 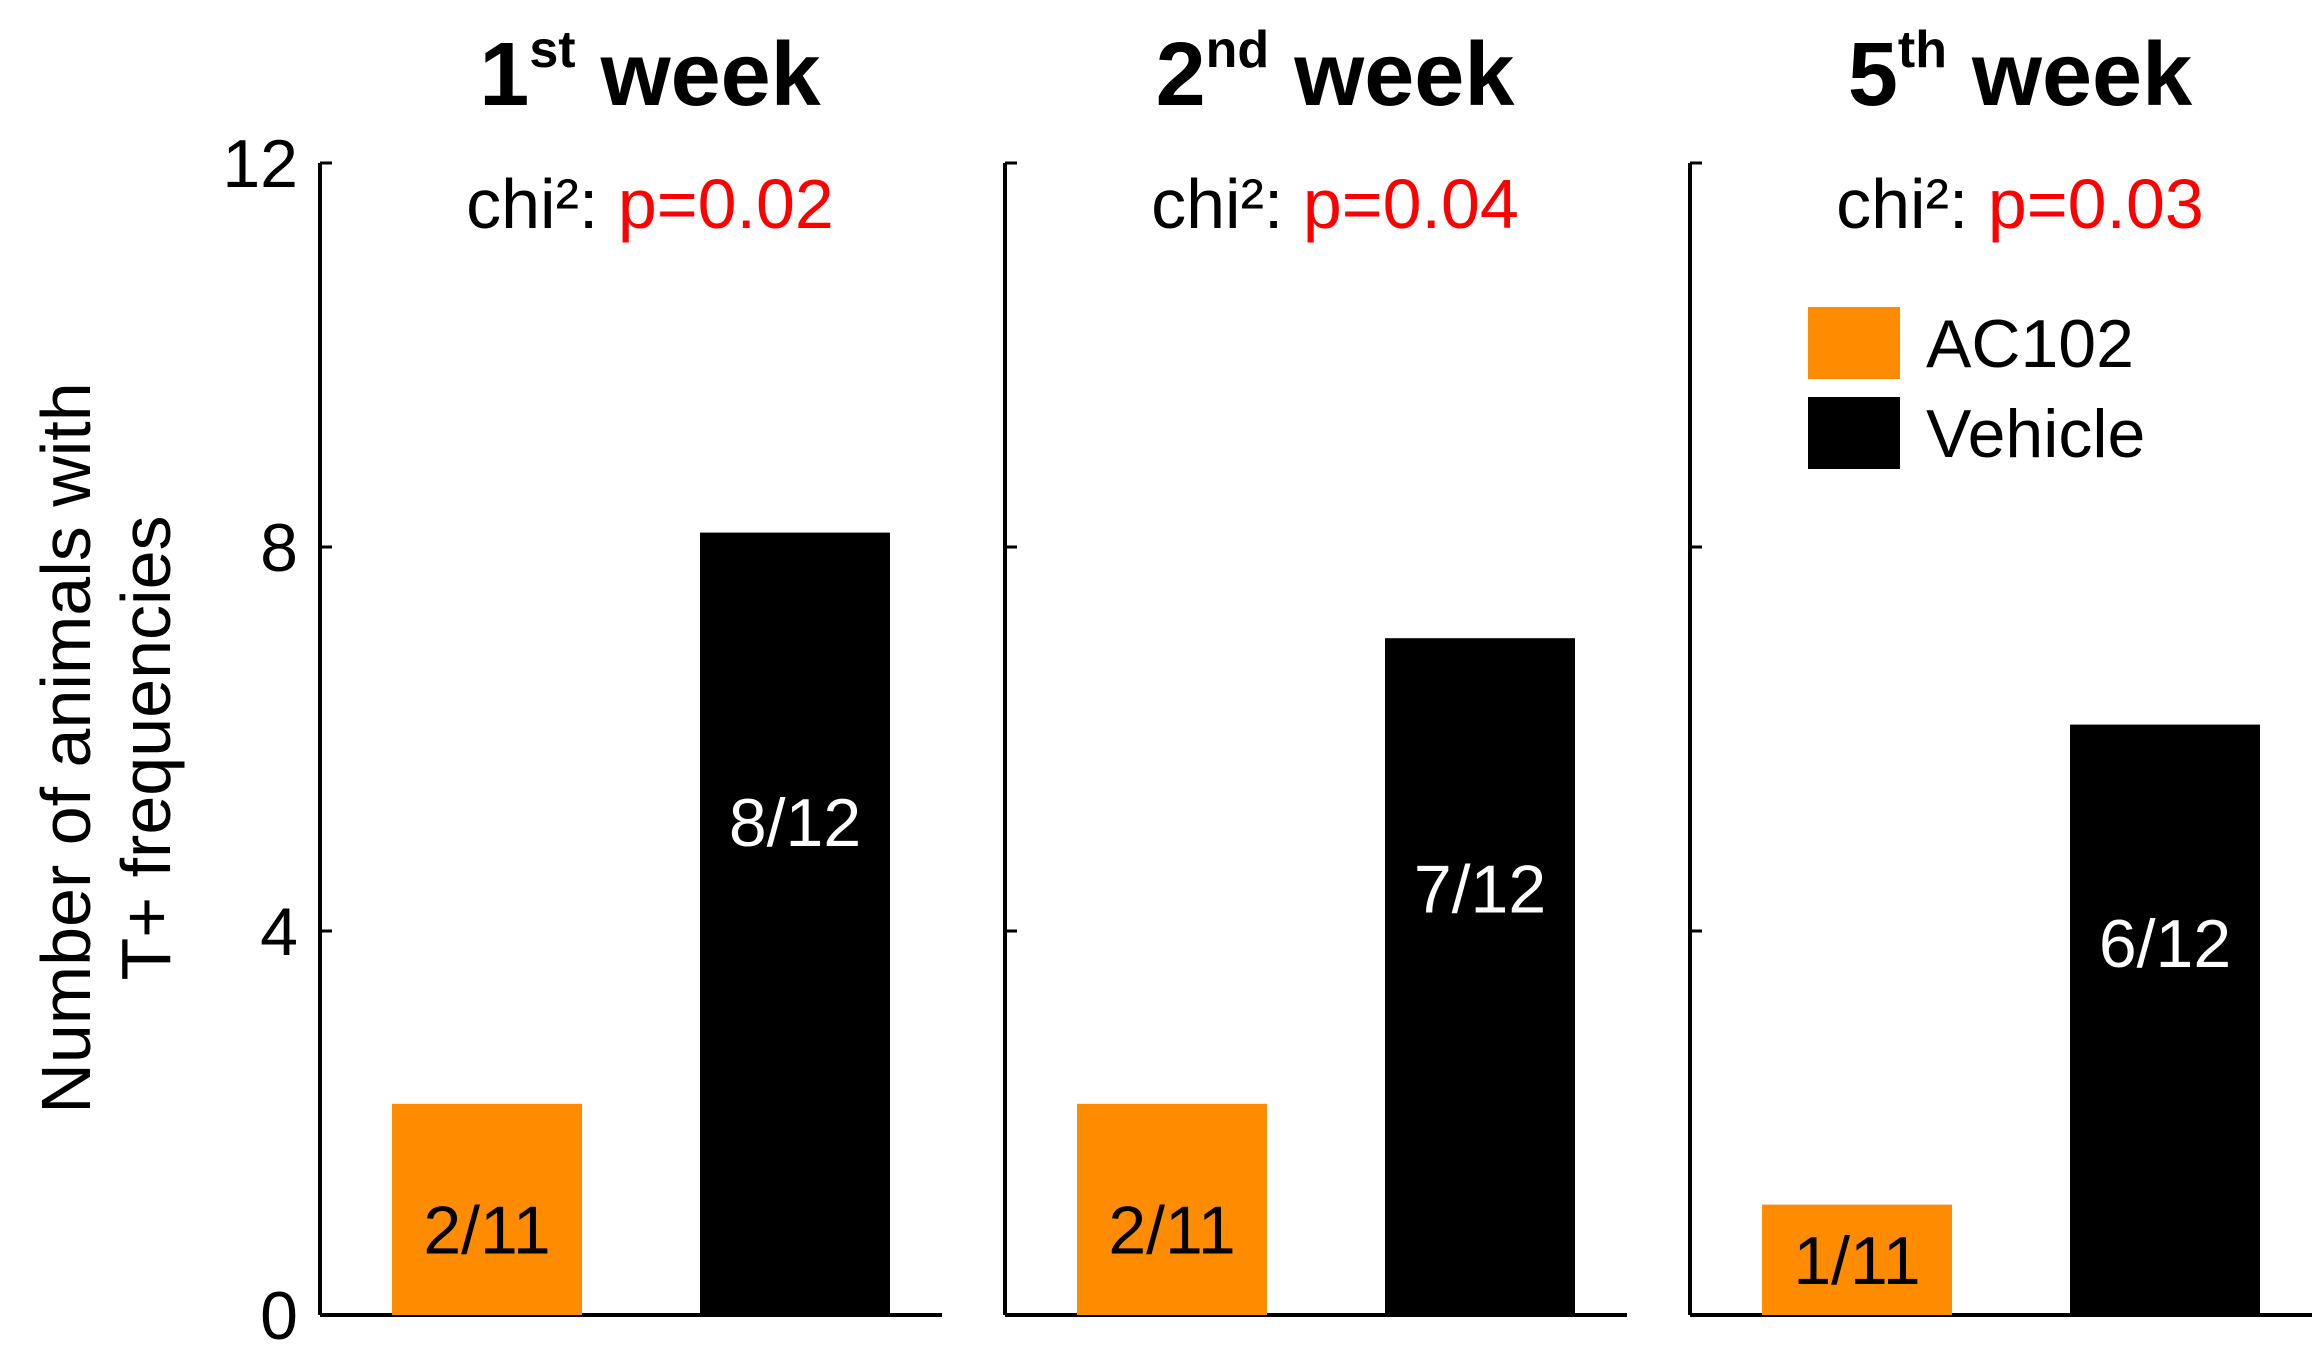 What do you see at coordinates (1411, 204) in the screenshot?
I see `p-value: p=0.04` at bounding box center [1411, 204].